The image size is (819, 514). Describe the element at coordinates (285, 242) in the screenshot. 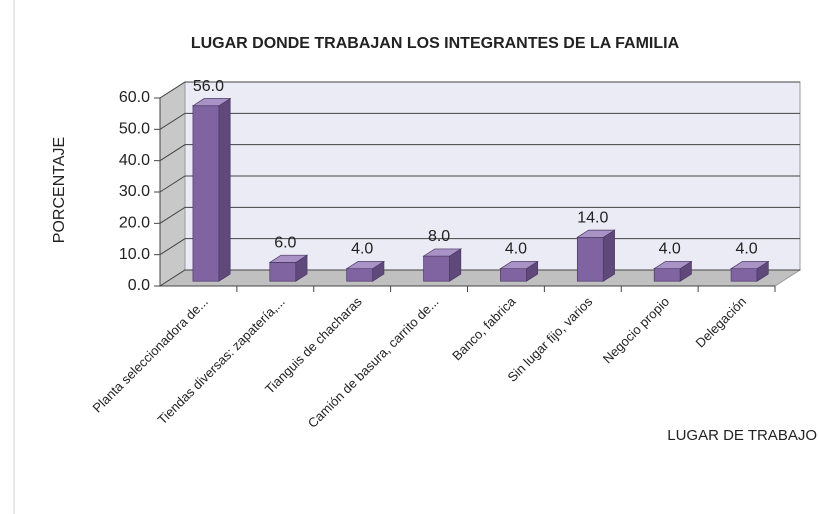

I see `value-label: 6.0` at that location.